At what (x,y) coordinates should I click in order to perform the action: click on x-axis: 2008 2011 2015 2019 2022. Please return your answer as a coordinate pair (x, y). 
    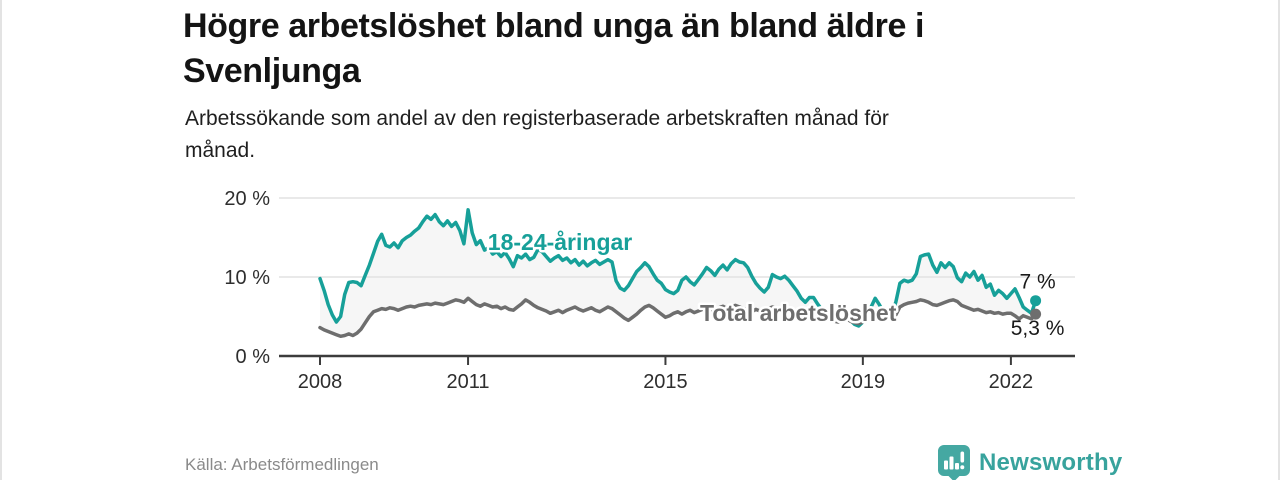
    Looking at the image, I should click on (677, 373).